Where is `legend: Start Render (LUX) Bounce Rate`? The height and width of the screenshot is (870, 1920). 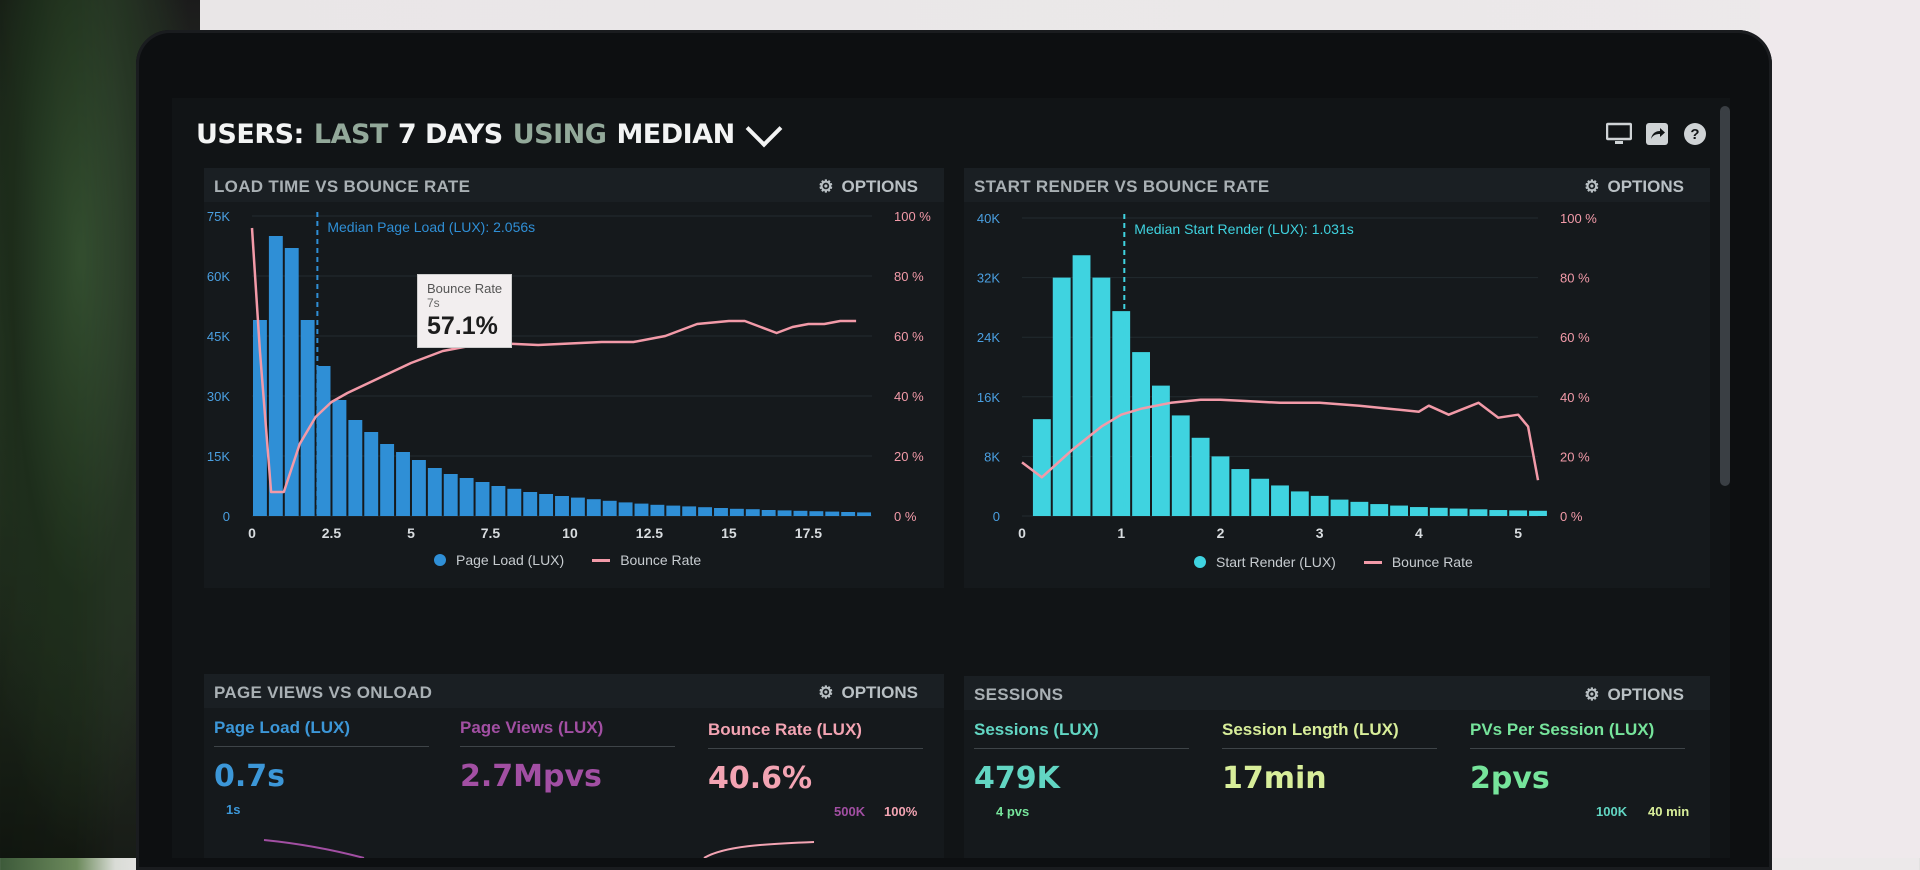
legend: Start Render (LUX) Bounce Rate is located at coordinates (1333, 562).